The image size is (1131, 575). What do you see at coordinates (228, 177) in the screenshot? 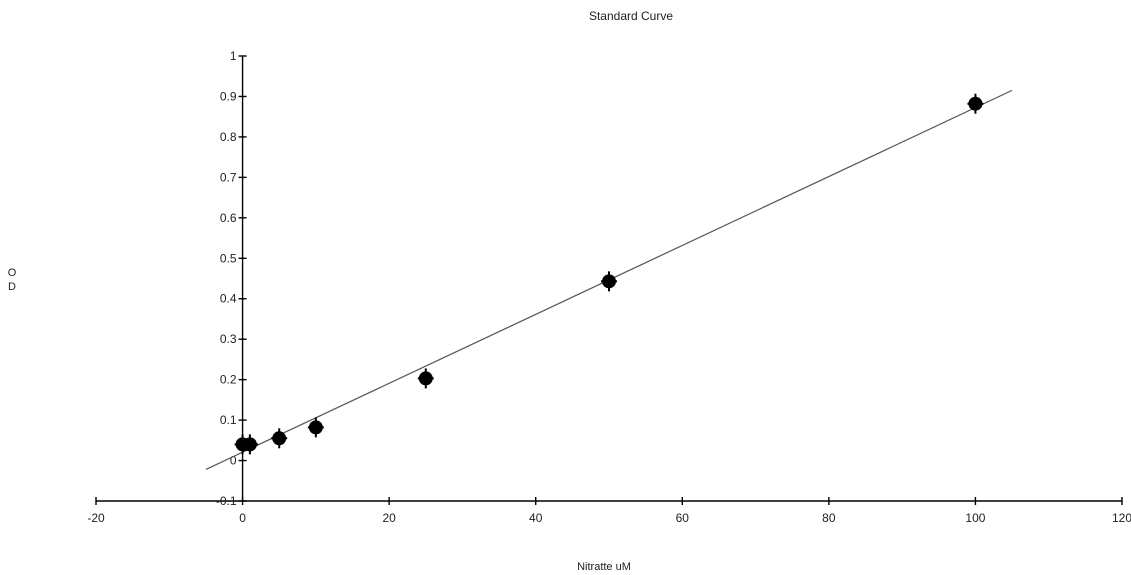
I see `y-tick-label: 0.7` at bounding box center [228, 177].